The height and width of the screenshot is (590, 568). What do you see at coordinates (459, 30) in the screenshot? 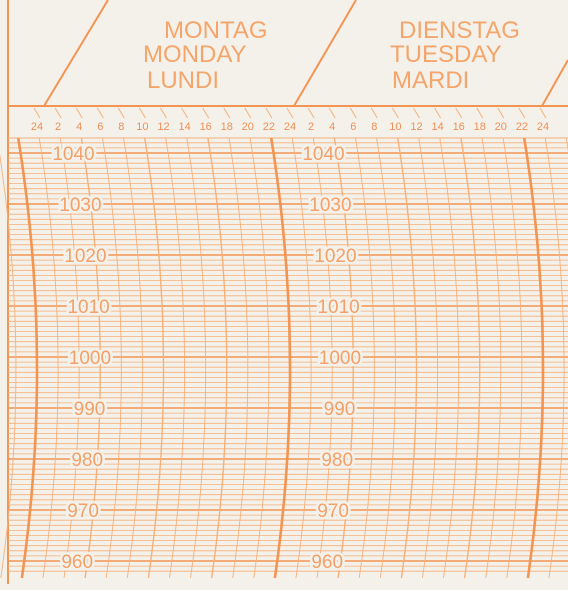
I see `day-label-german: DIENSTAG` at bounding box center [459, 30].